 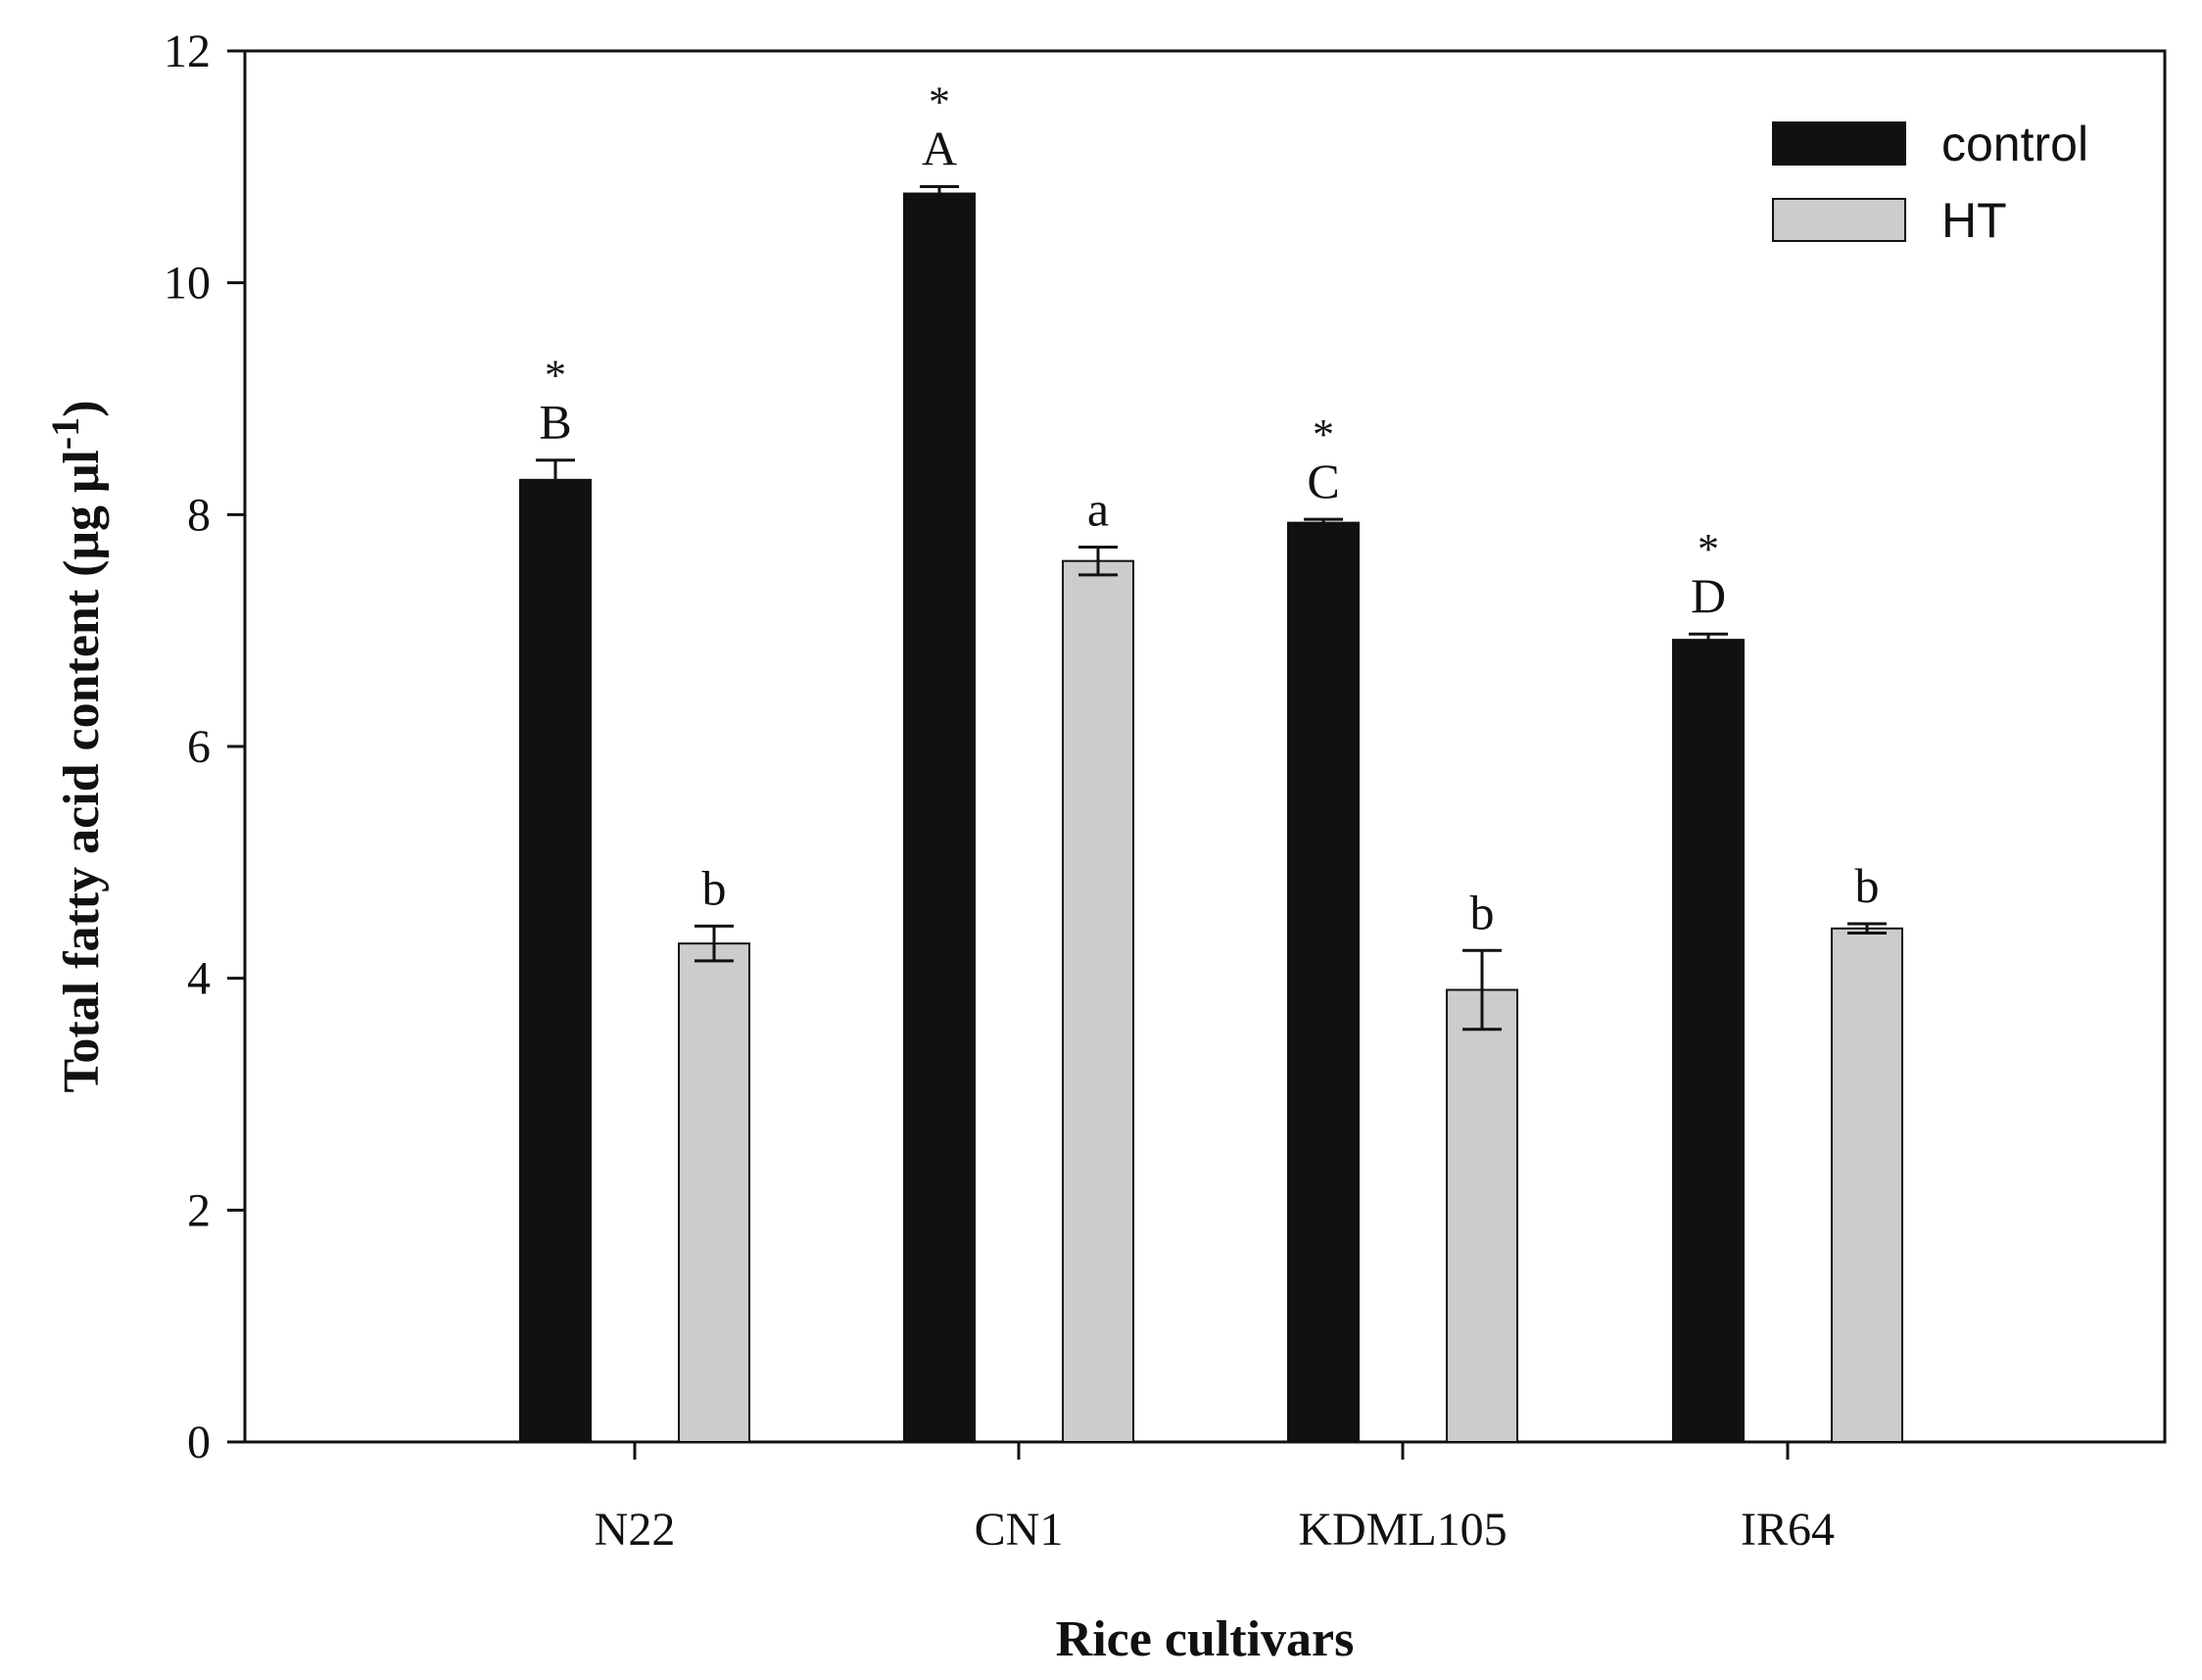 What do you see at coordinates (939, 817) in the screenshot?
I see `bar-control-cn1` at bounding box center [939, 817].